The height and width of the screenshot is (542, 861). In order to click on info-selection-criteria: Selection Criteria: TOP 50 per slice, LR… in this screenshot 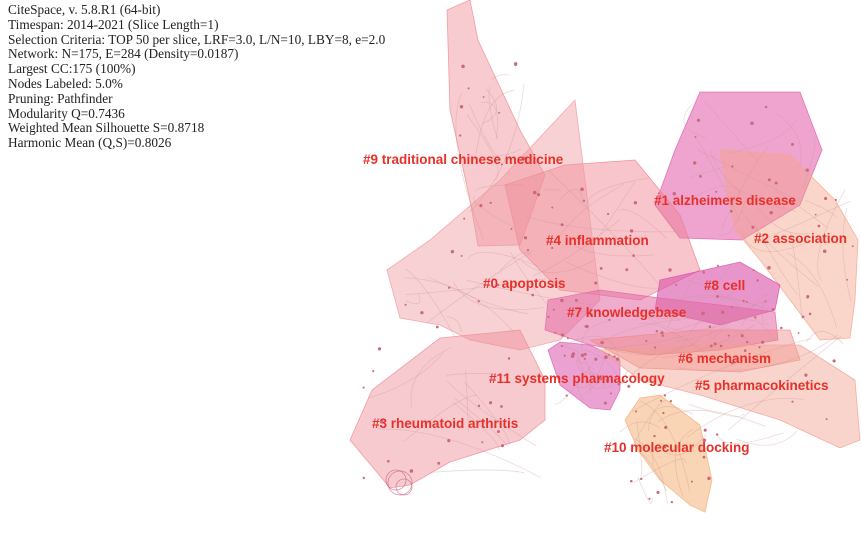, I will do `click(197, 39)`.